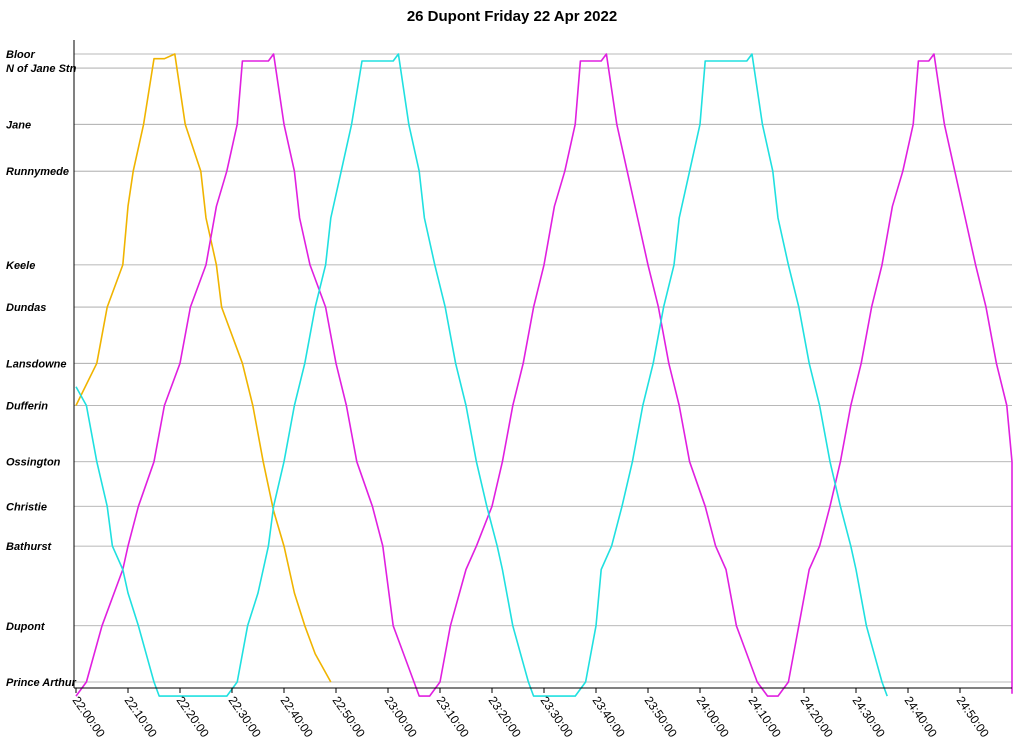 Image resolution: width=1024 pixels, height=753 pixels. Describe the element at coordinates (29, 547) in the screenshot. I see `y-tick-label: Bathurst` at that location.